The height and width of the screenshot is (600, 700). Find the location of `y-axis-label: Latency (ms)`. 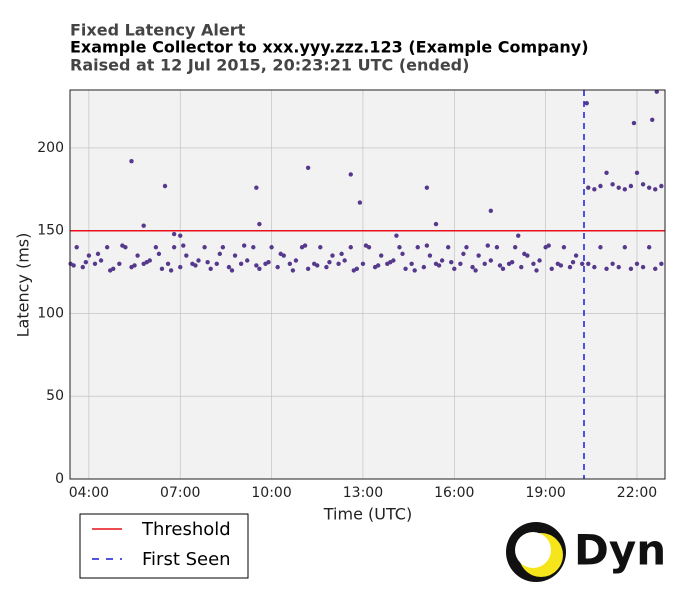

y-axis-label: Latency (ms) is located at coordinates (23, 285).